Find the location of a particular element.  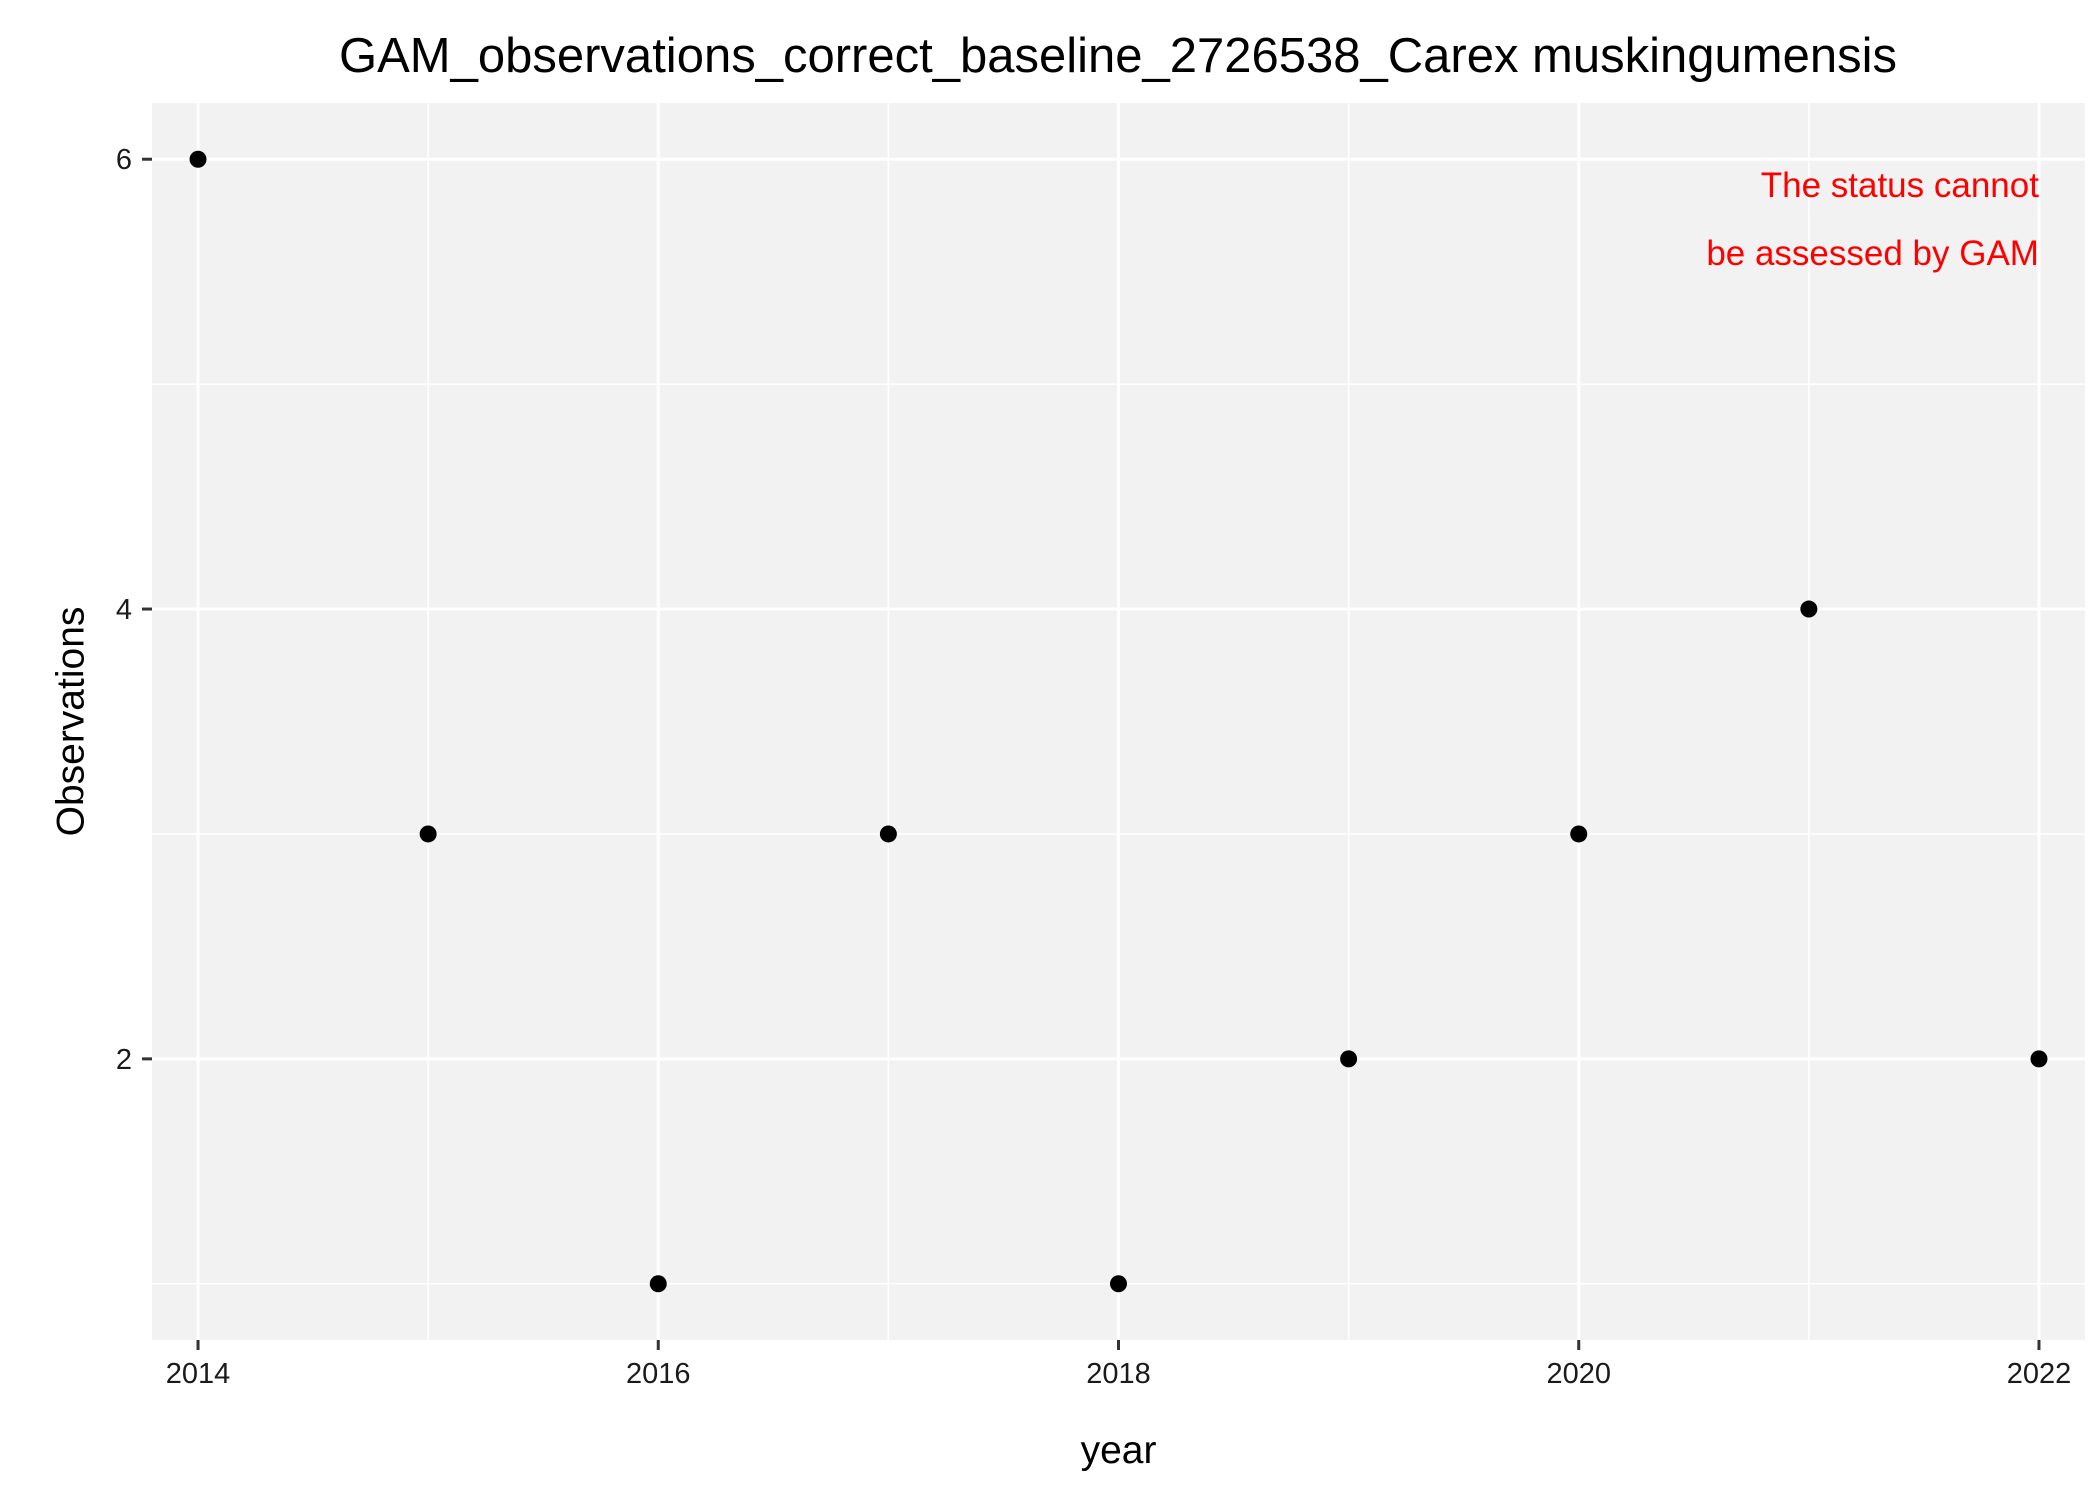

x-tick-label: 2016 is located at coordinates (658, 1374).